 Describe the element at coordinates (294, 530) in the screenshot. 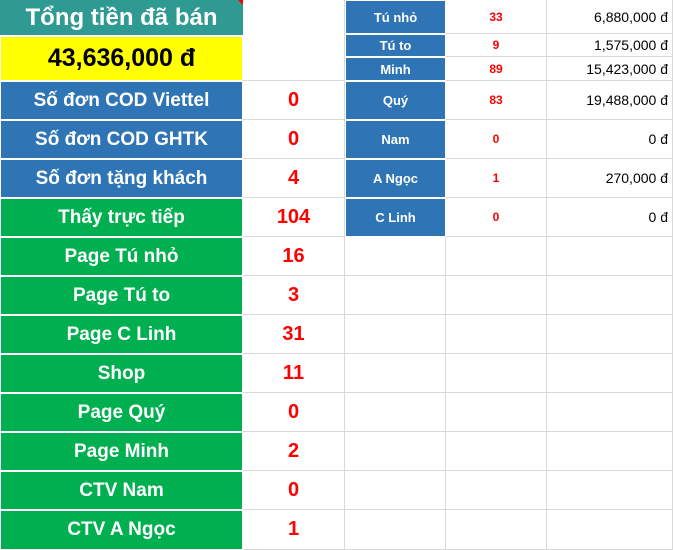

I see `stat-value: 1` at that location.